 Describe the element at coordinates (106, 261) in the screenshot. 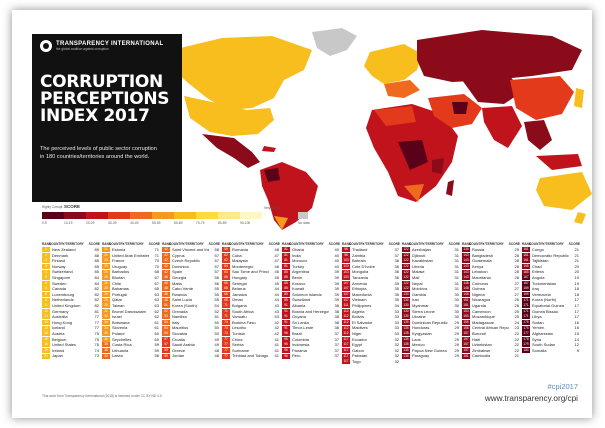

I see `rank-badge: 23` at that location.